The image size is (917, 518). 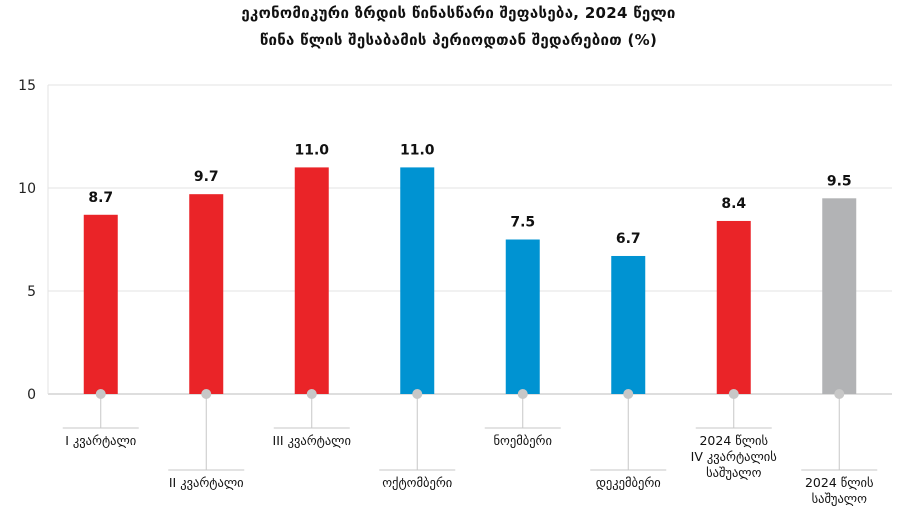 I want to click on category-label-line: დეკემბერი, so click(x=628, y=482).